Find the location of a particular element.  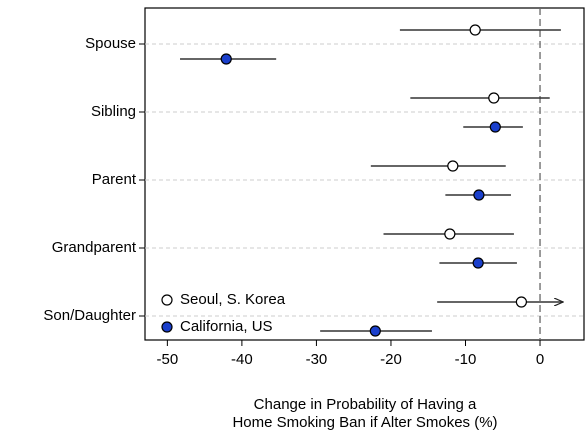

y-tick-label: Sibling is located at coordinates (113, 111).